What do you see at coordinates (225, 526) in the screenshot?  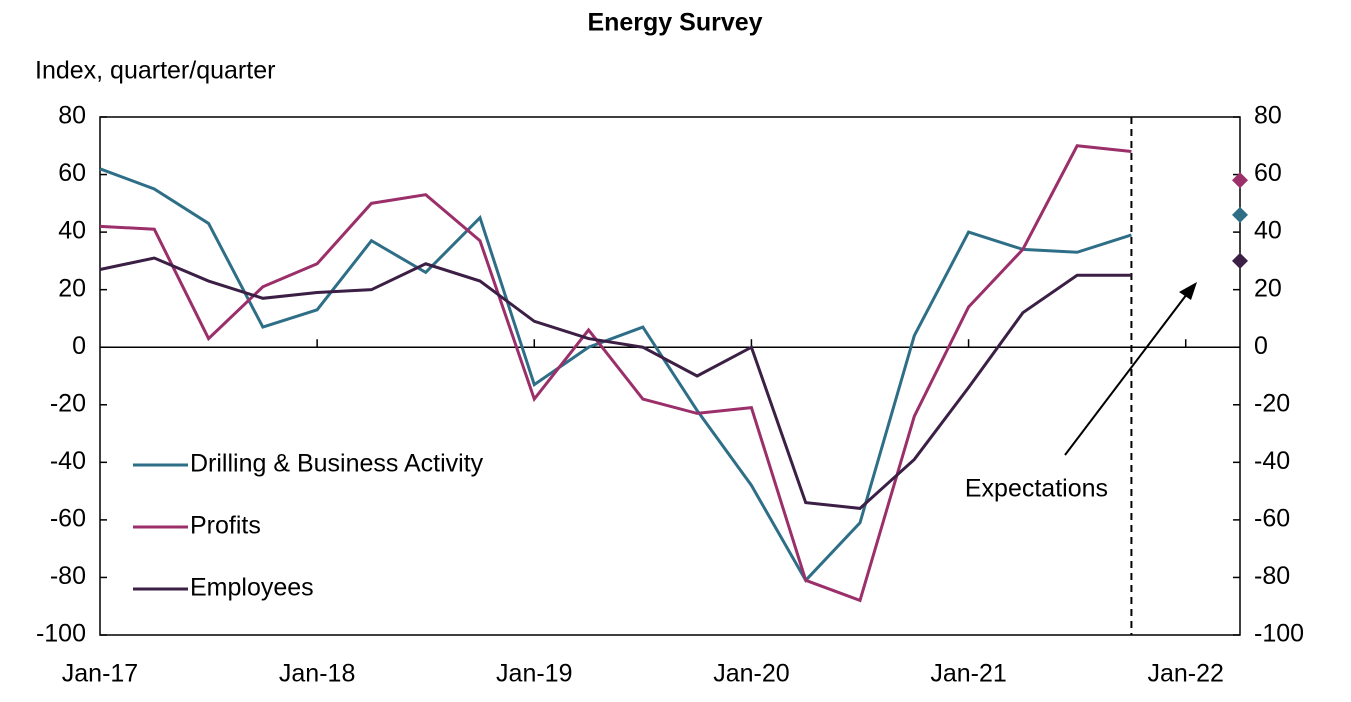 I see `legend-label: Profits` at bounding box center [225, 526].